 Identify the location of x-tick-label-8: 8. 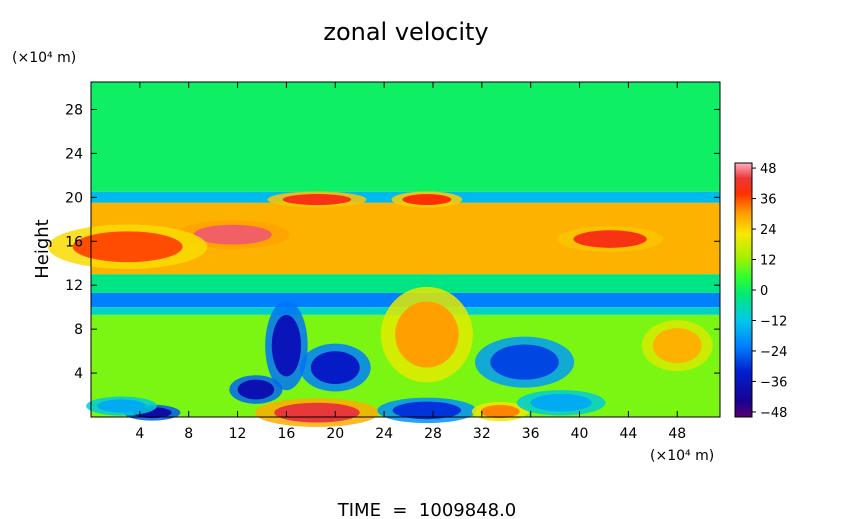
(188, 434).